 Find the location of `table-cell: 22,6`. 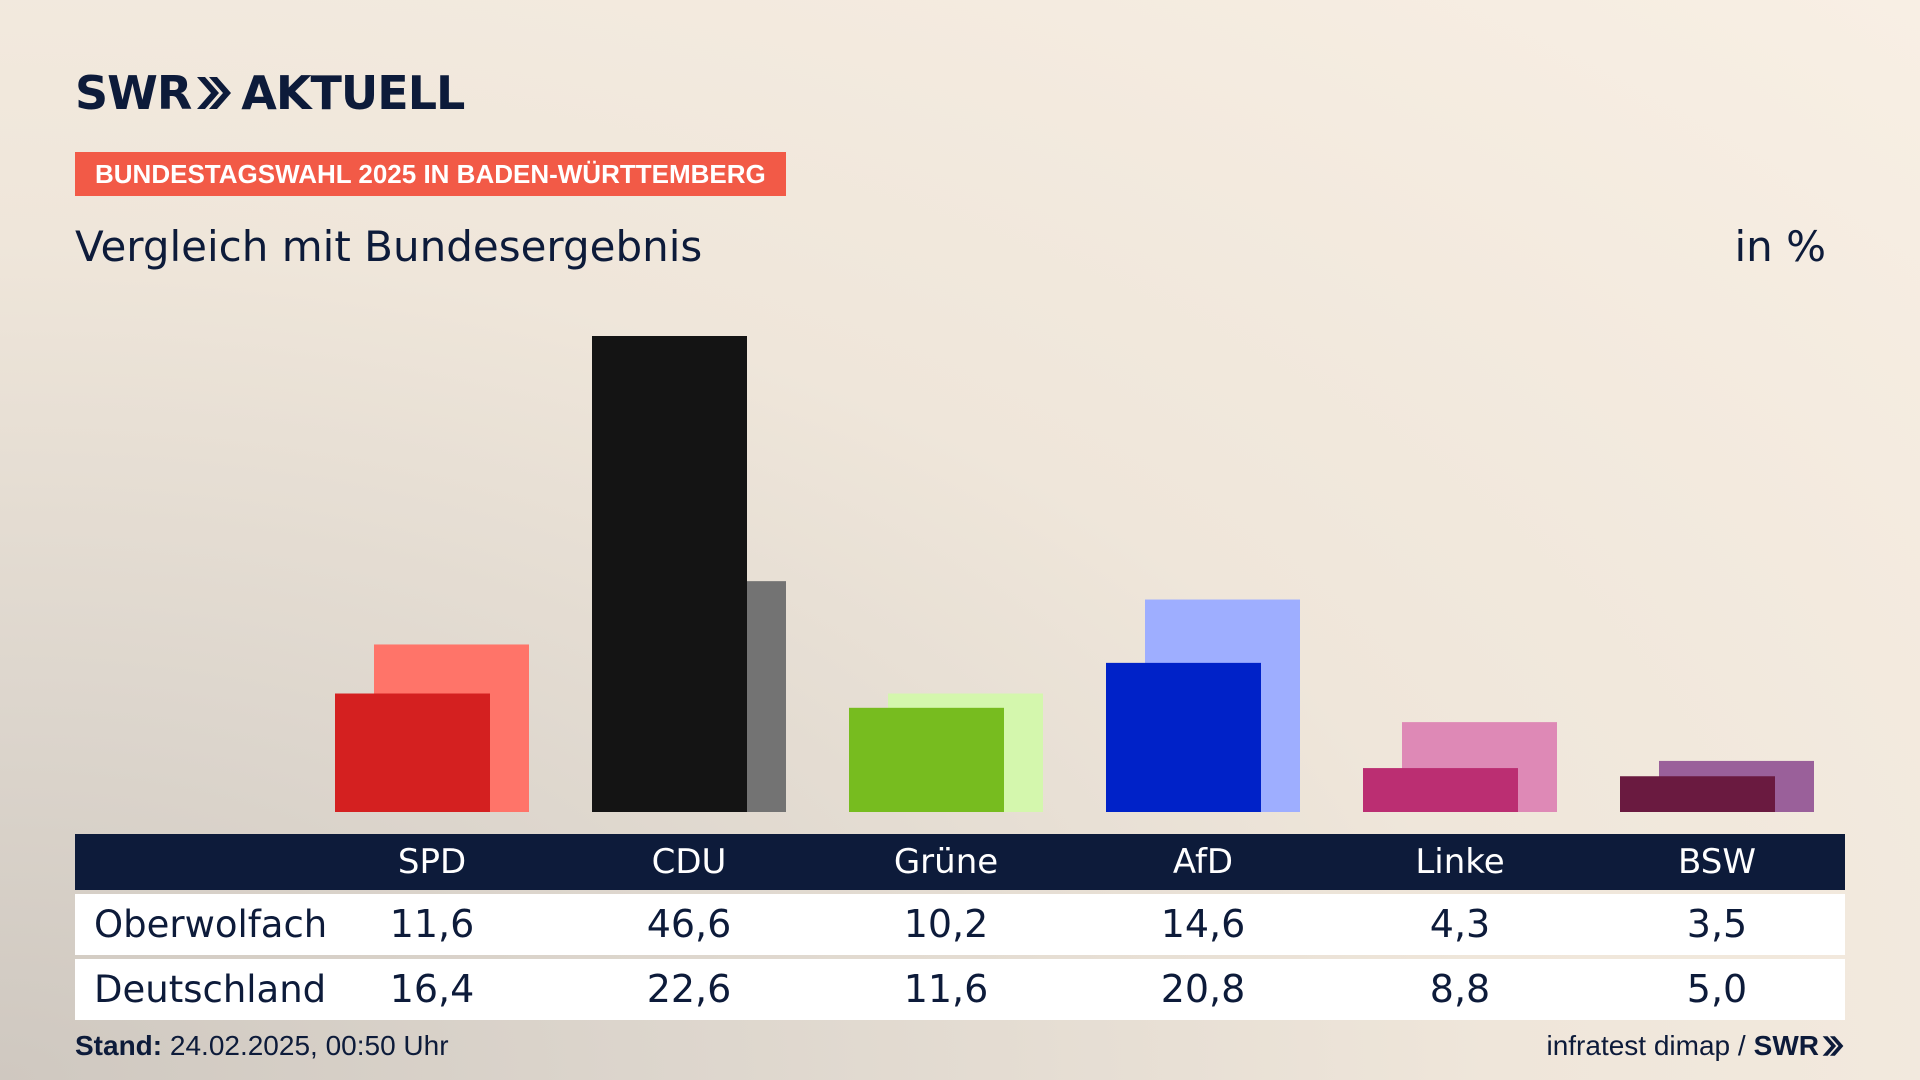

table-cell: 22,6 is located at coordinates (689, 989).